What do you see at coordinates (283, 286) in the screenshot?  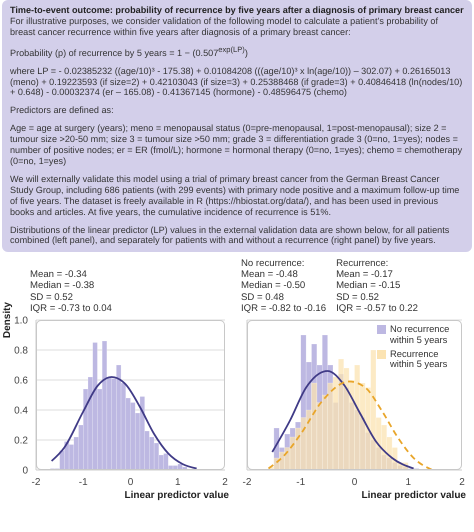 I see `text: No recurrence: Mean = -0.48 Median = -0.50 SD = 0.48 IQR = -0.82 to -0.16` at bounding box center [283, 286].